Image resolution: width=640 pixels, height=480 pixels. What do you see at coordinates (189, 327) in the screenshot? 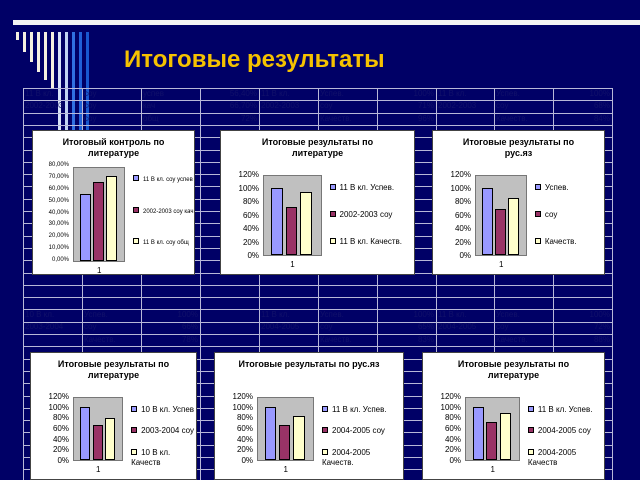
I see `table-cell: 66%` at bounding box center [189, 327].